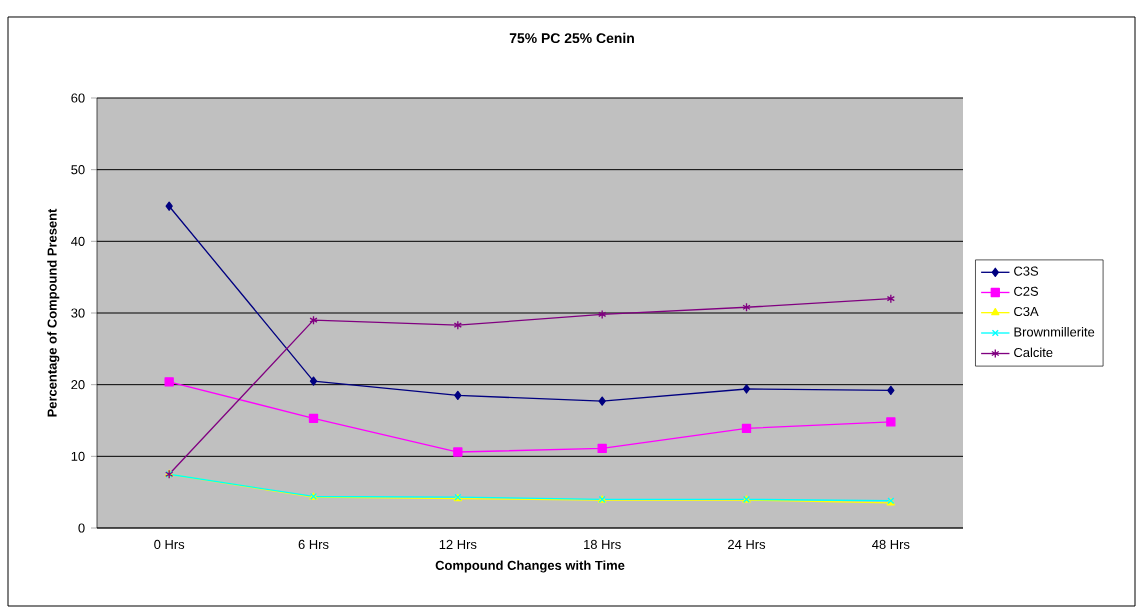  Describe the element at coordinates (1026, 271) in the screenshot. I see `legend-label: C3S` at that location.